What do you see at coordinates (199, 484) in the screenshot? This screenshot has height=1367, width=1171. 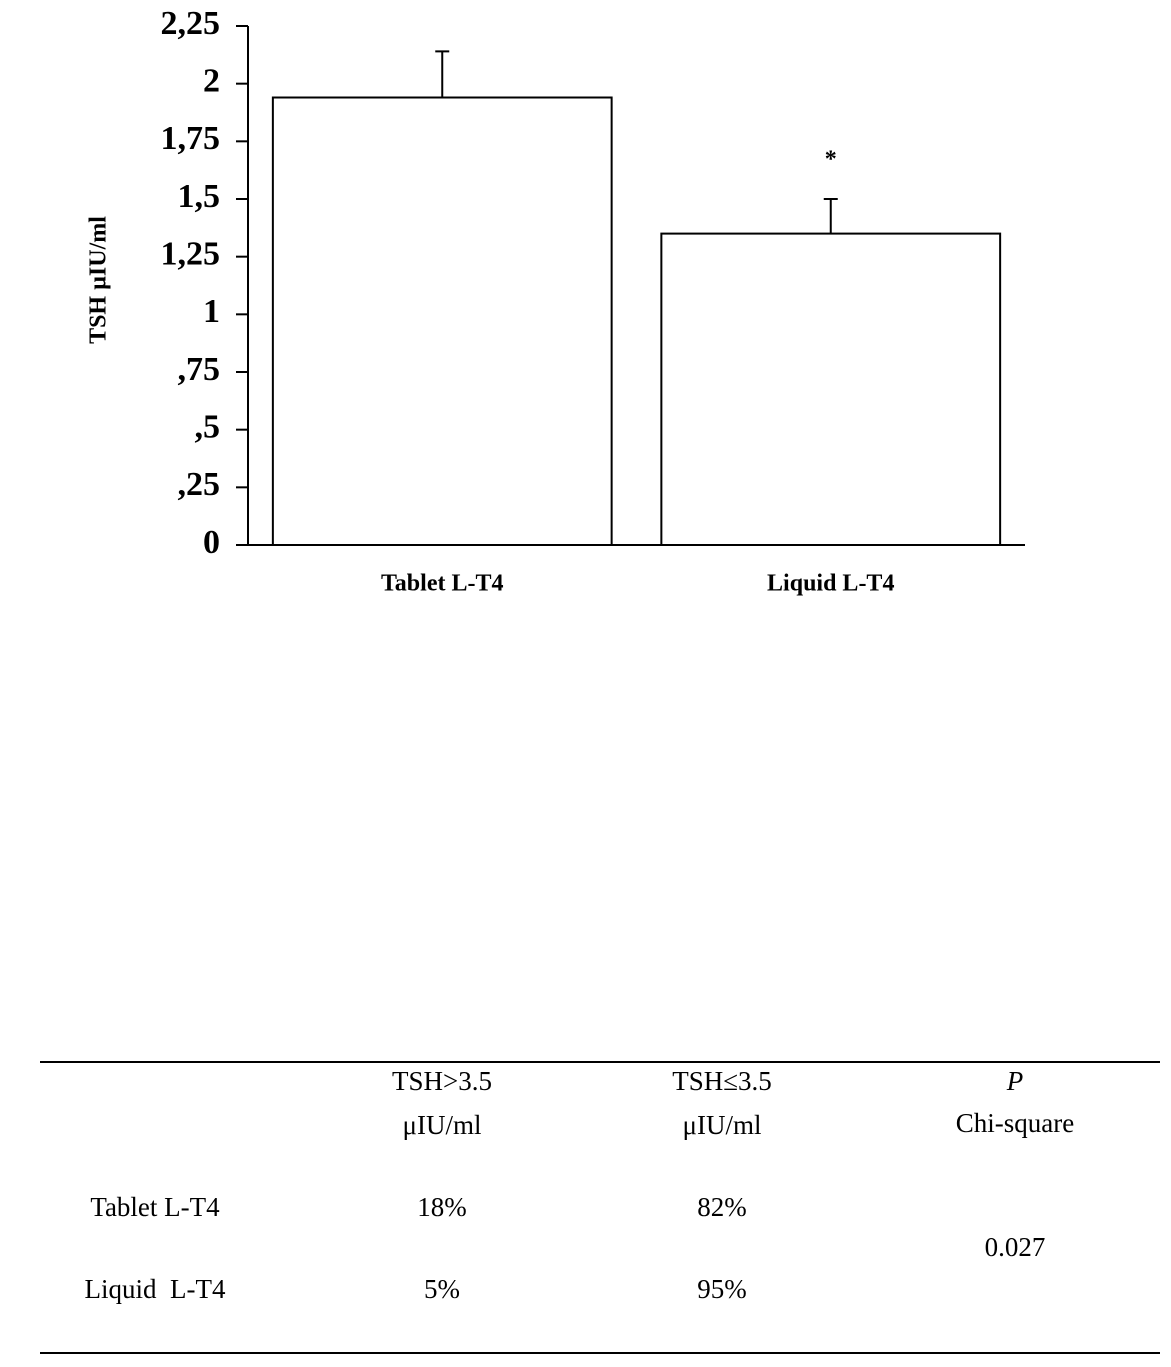 I see `y-tick-label: ,25` at bounding box center [199, 484].